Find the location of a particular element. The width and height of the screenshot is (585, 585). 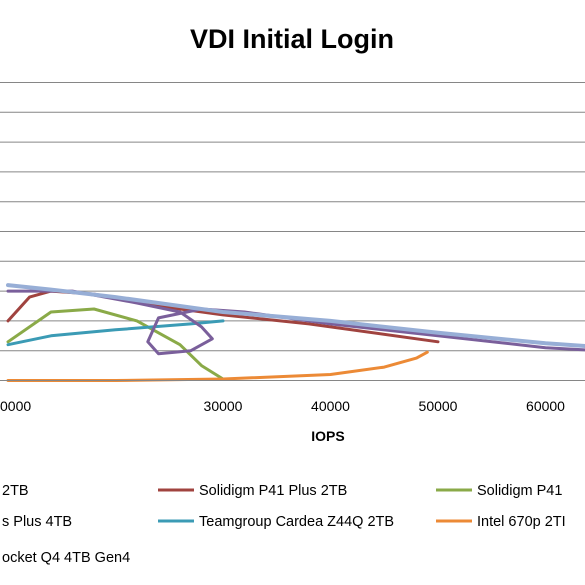

legend-label: Solidigm P41 Plus 2TB is located at coordinates (273, 491).